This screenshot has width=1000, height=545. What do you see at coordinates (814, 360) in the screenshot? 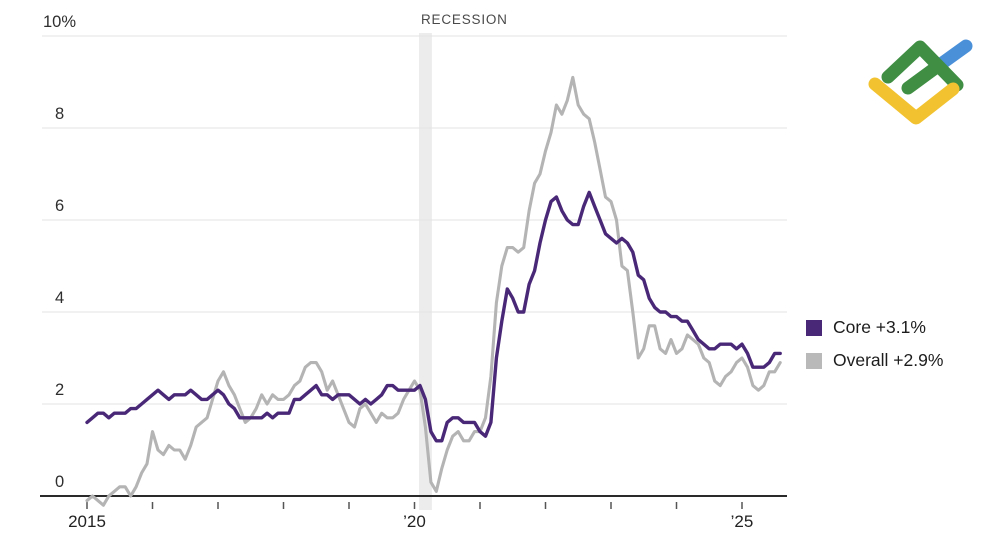
I see `overall-legend-swatch` at bounding box center [814, 360].